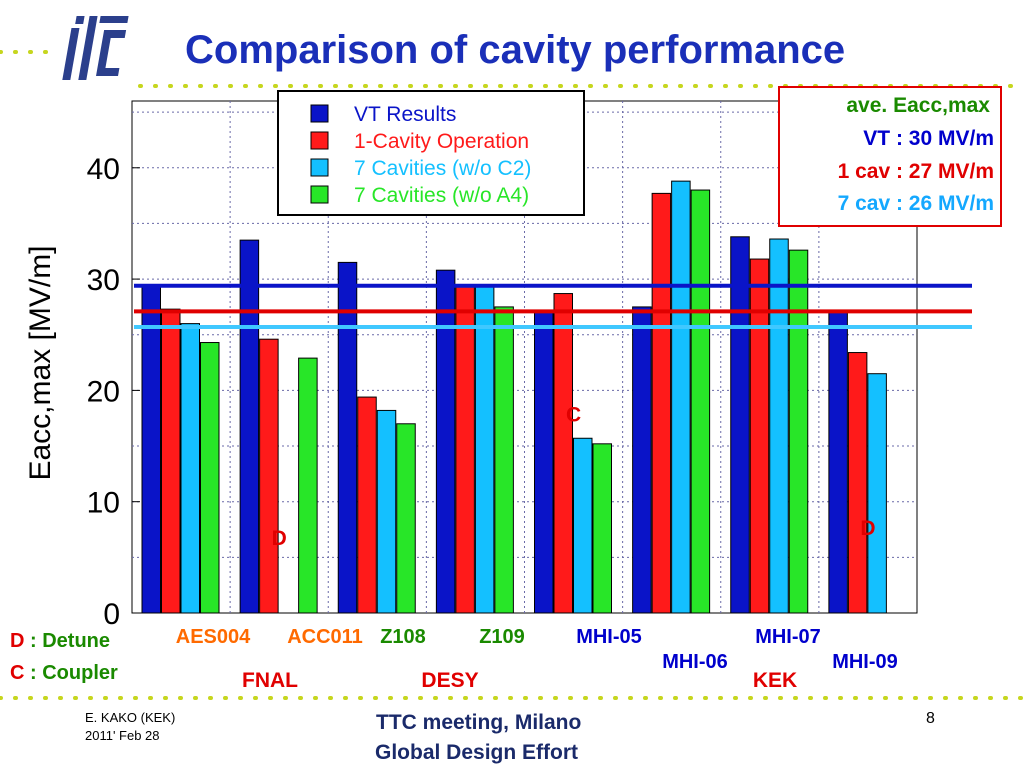 This screenshot has height=768, width=1024. I want to click on y-tick-label: 40, so click(103, 169).